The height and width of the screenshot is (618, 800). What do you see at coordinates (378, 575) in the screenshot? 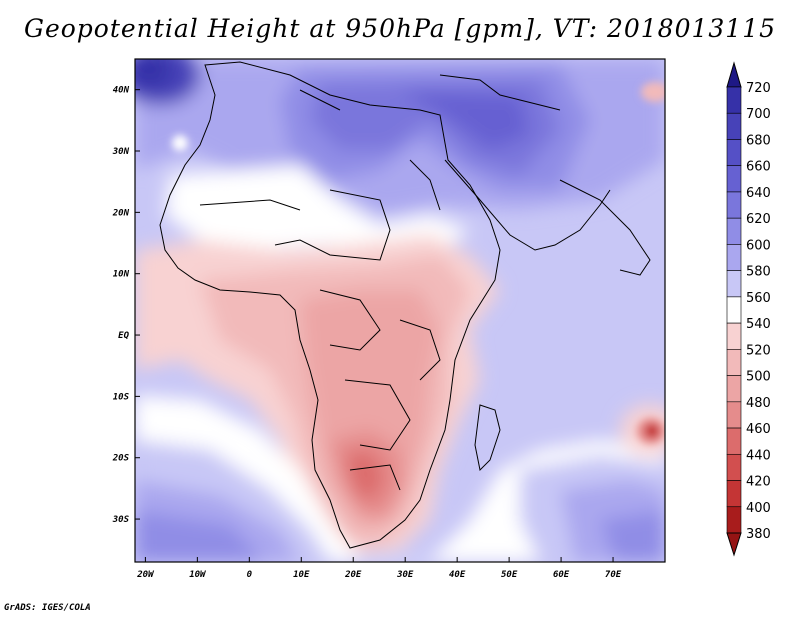
I see `x-axis-labels: 20W 10W 0 10E 20E 30E 40E 50E 60E 70E` at bounding box center [378, 575].